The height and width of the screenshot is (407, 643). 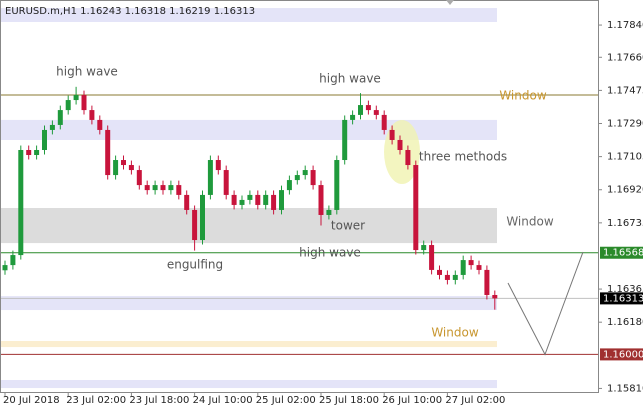 I want to click on x-tick-label: 24 Jul 10:00, so click(x=223, y=400).